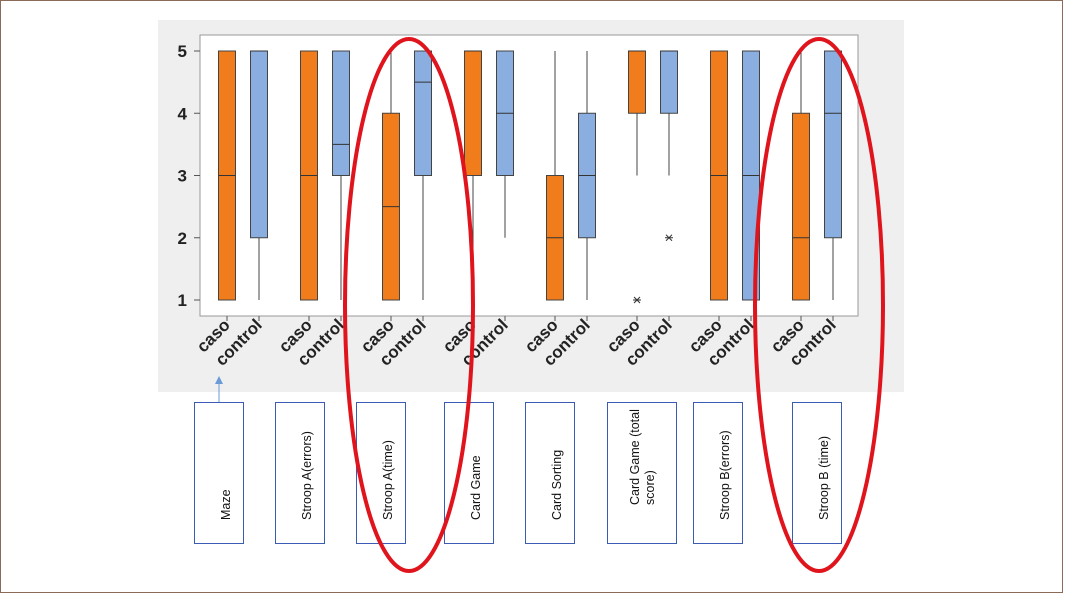 This screenshot has width=1065, height=595. Describe the element at coordinates (219, 380) in the screenshot. I see `maze-arrow-head` at that location.